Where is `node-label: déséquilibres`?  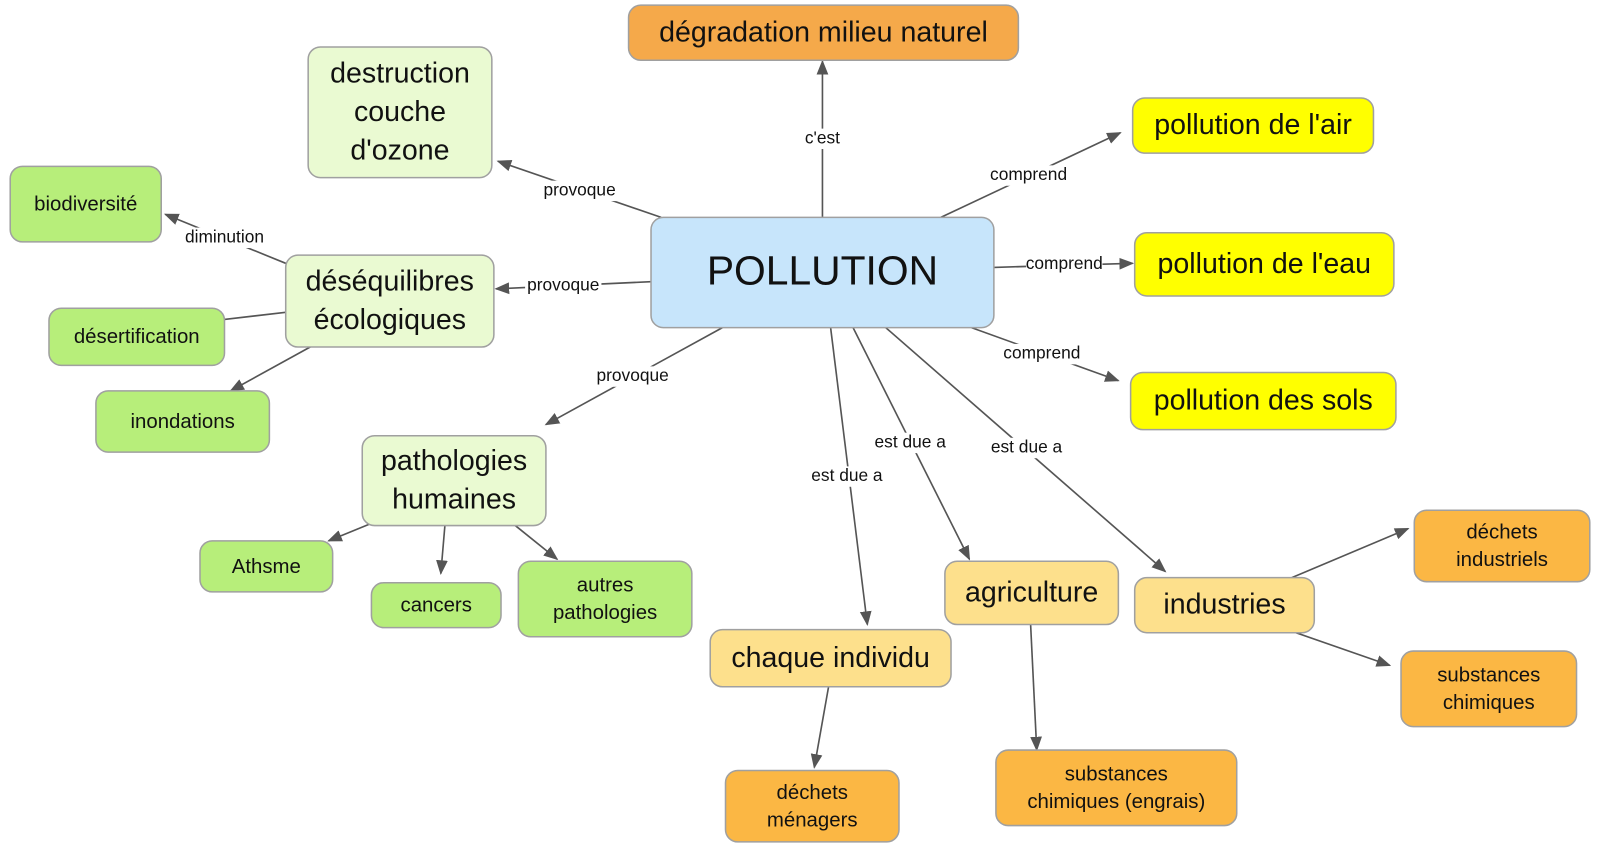 node-label: déséquilibres is located at coordinates (390, 281).